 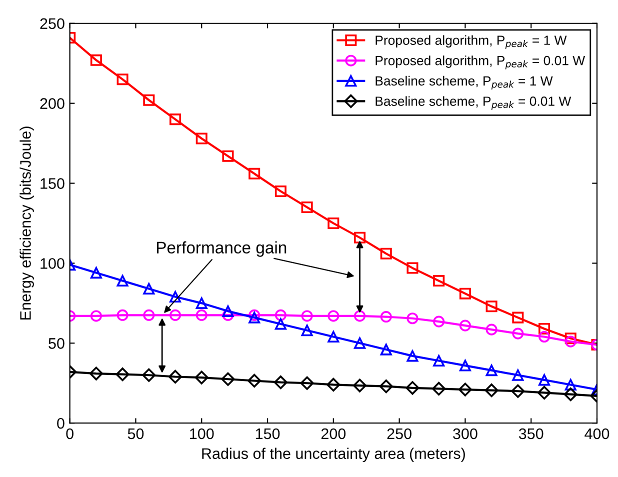 I want to click on y-tick-label: 200, so click(x=52, y=104).